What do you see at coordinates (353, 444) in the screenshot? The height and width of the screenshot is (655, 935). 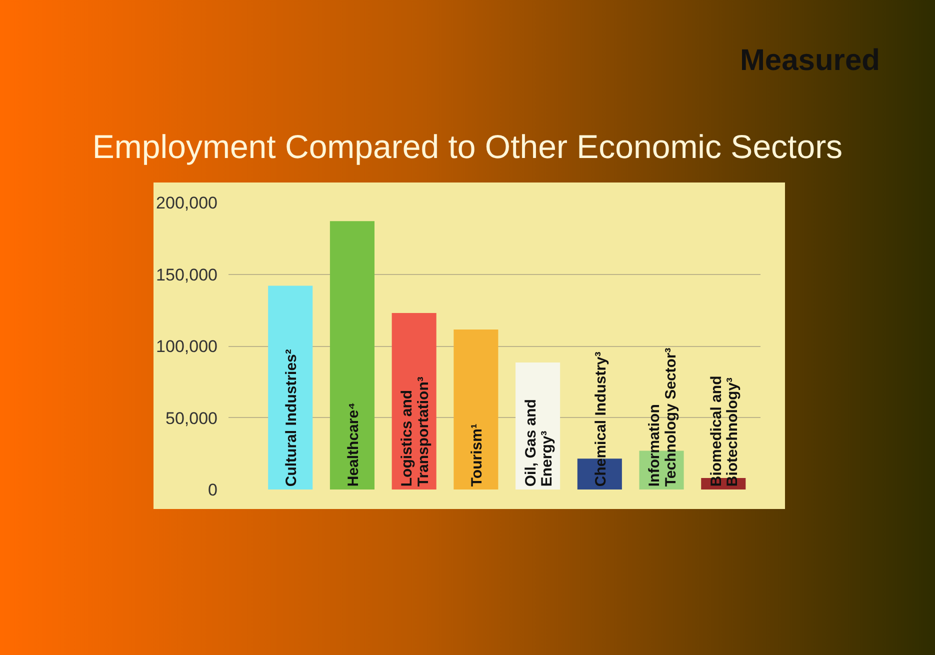 I see `x-tick-label: Healthcare⁴` at bounding box center [353, 444].